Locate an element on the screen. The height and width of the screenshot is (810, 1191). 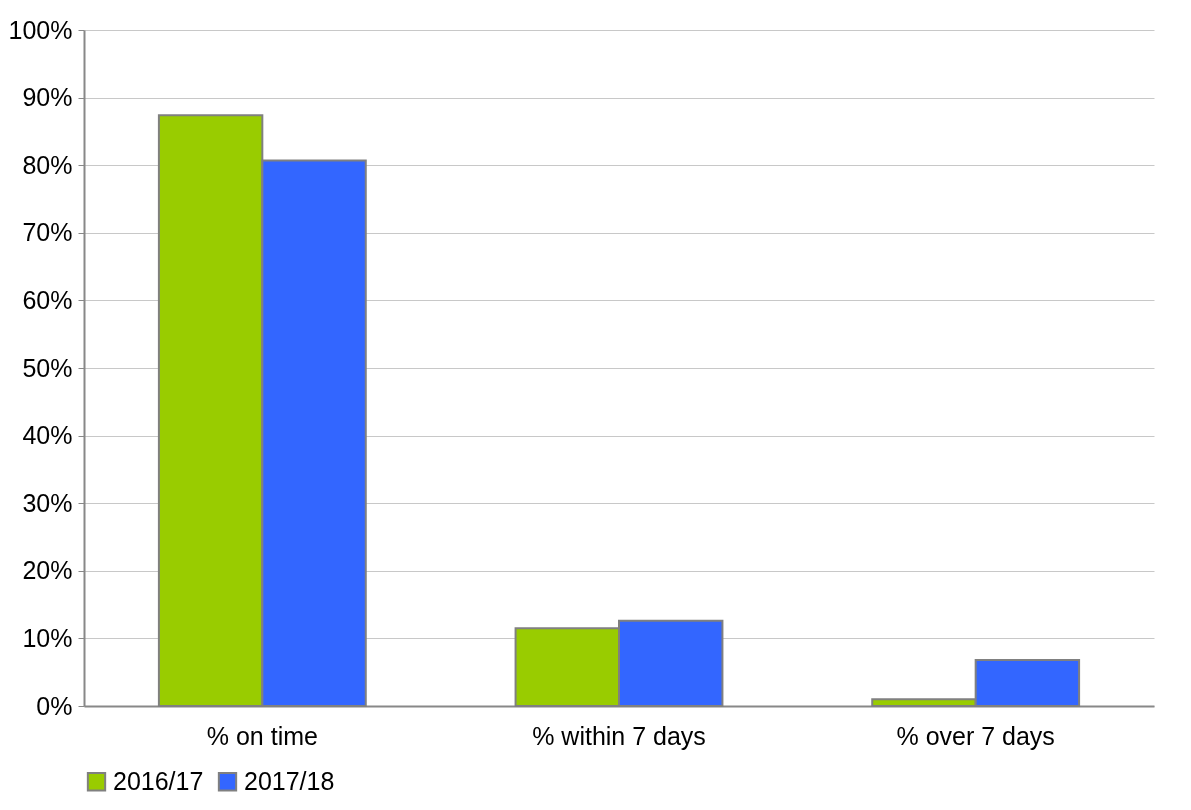
legend-label: 2016/17 is located at coordinates (158, 780).